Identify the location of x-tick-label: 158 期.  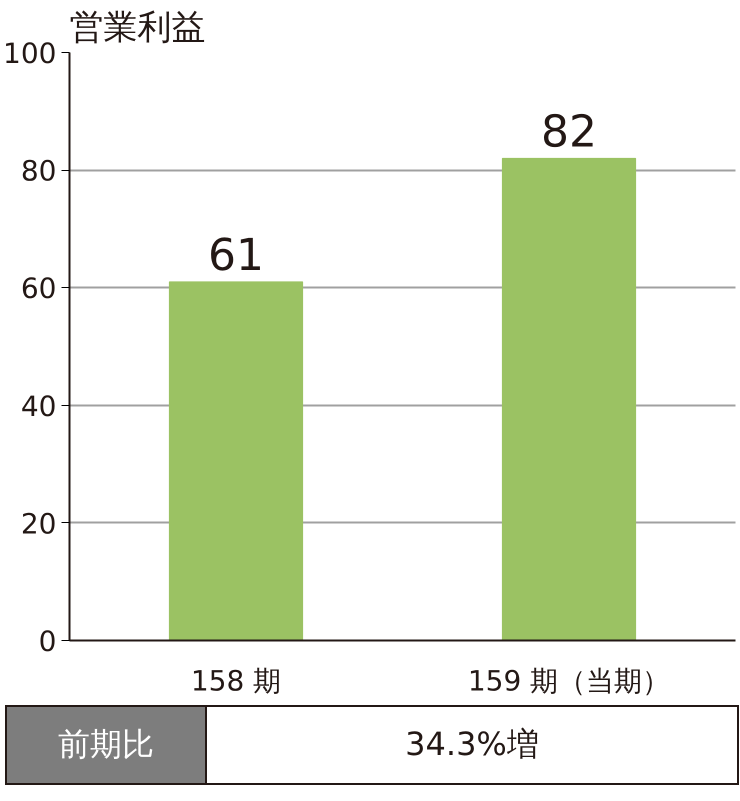
(236, 681).